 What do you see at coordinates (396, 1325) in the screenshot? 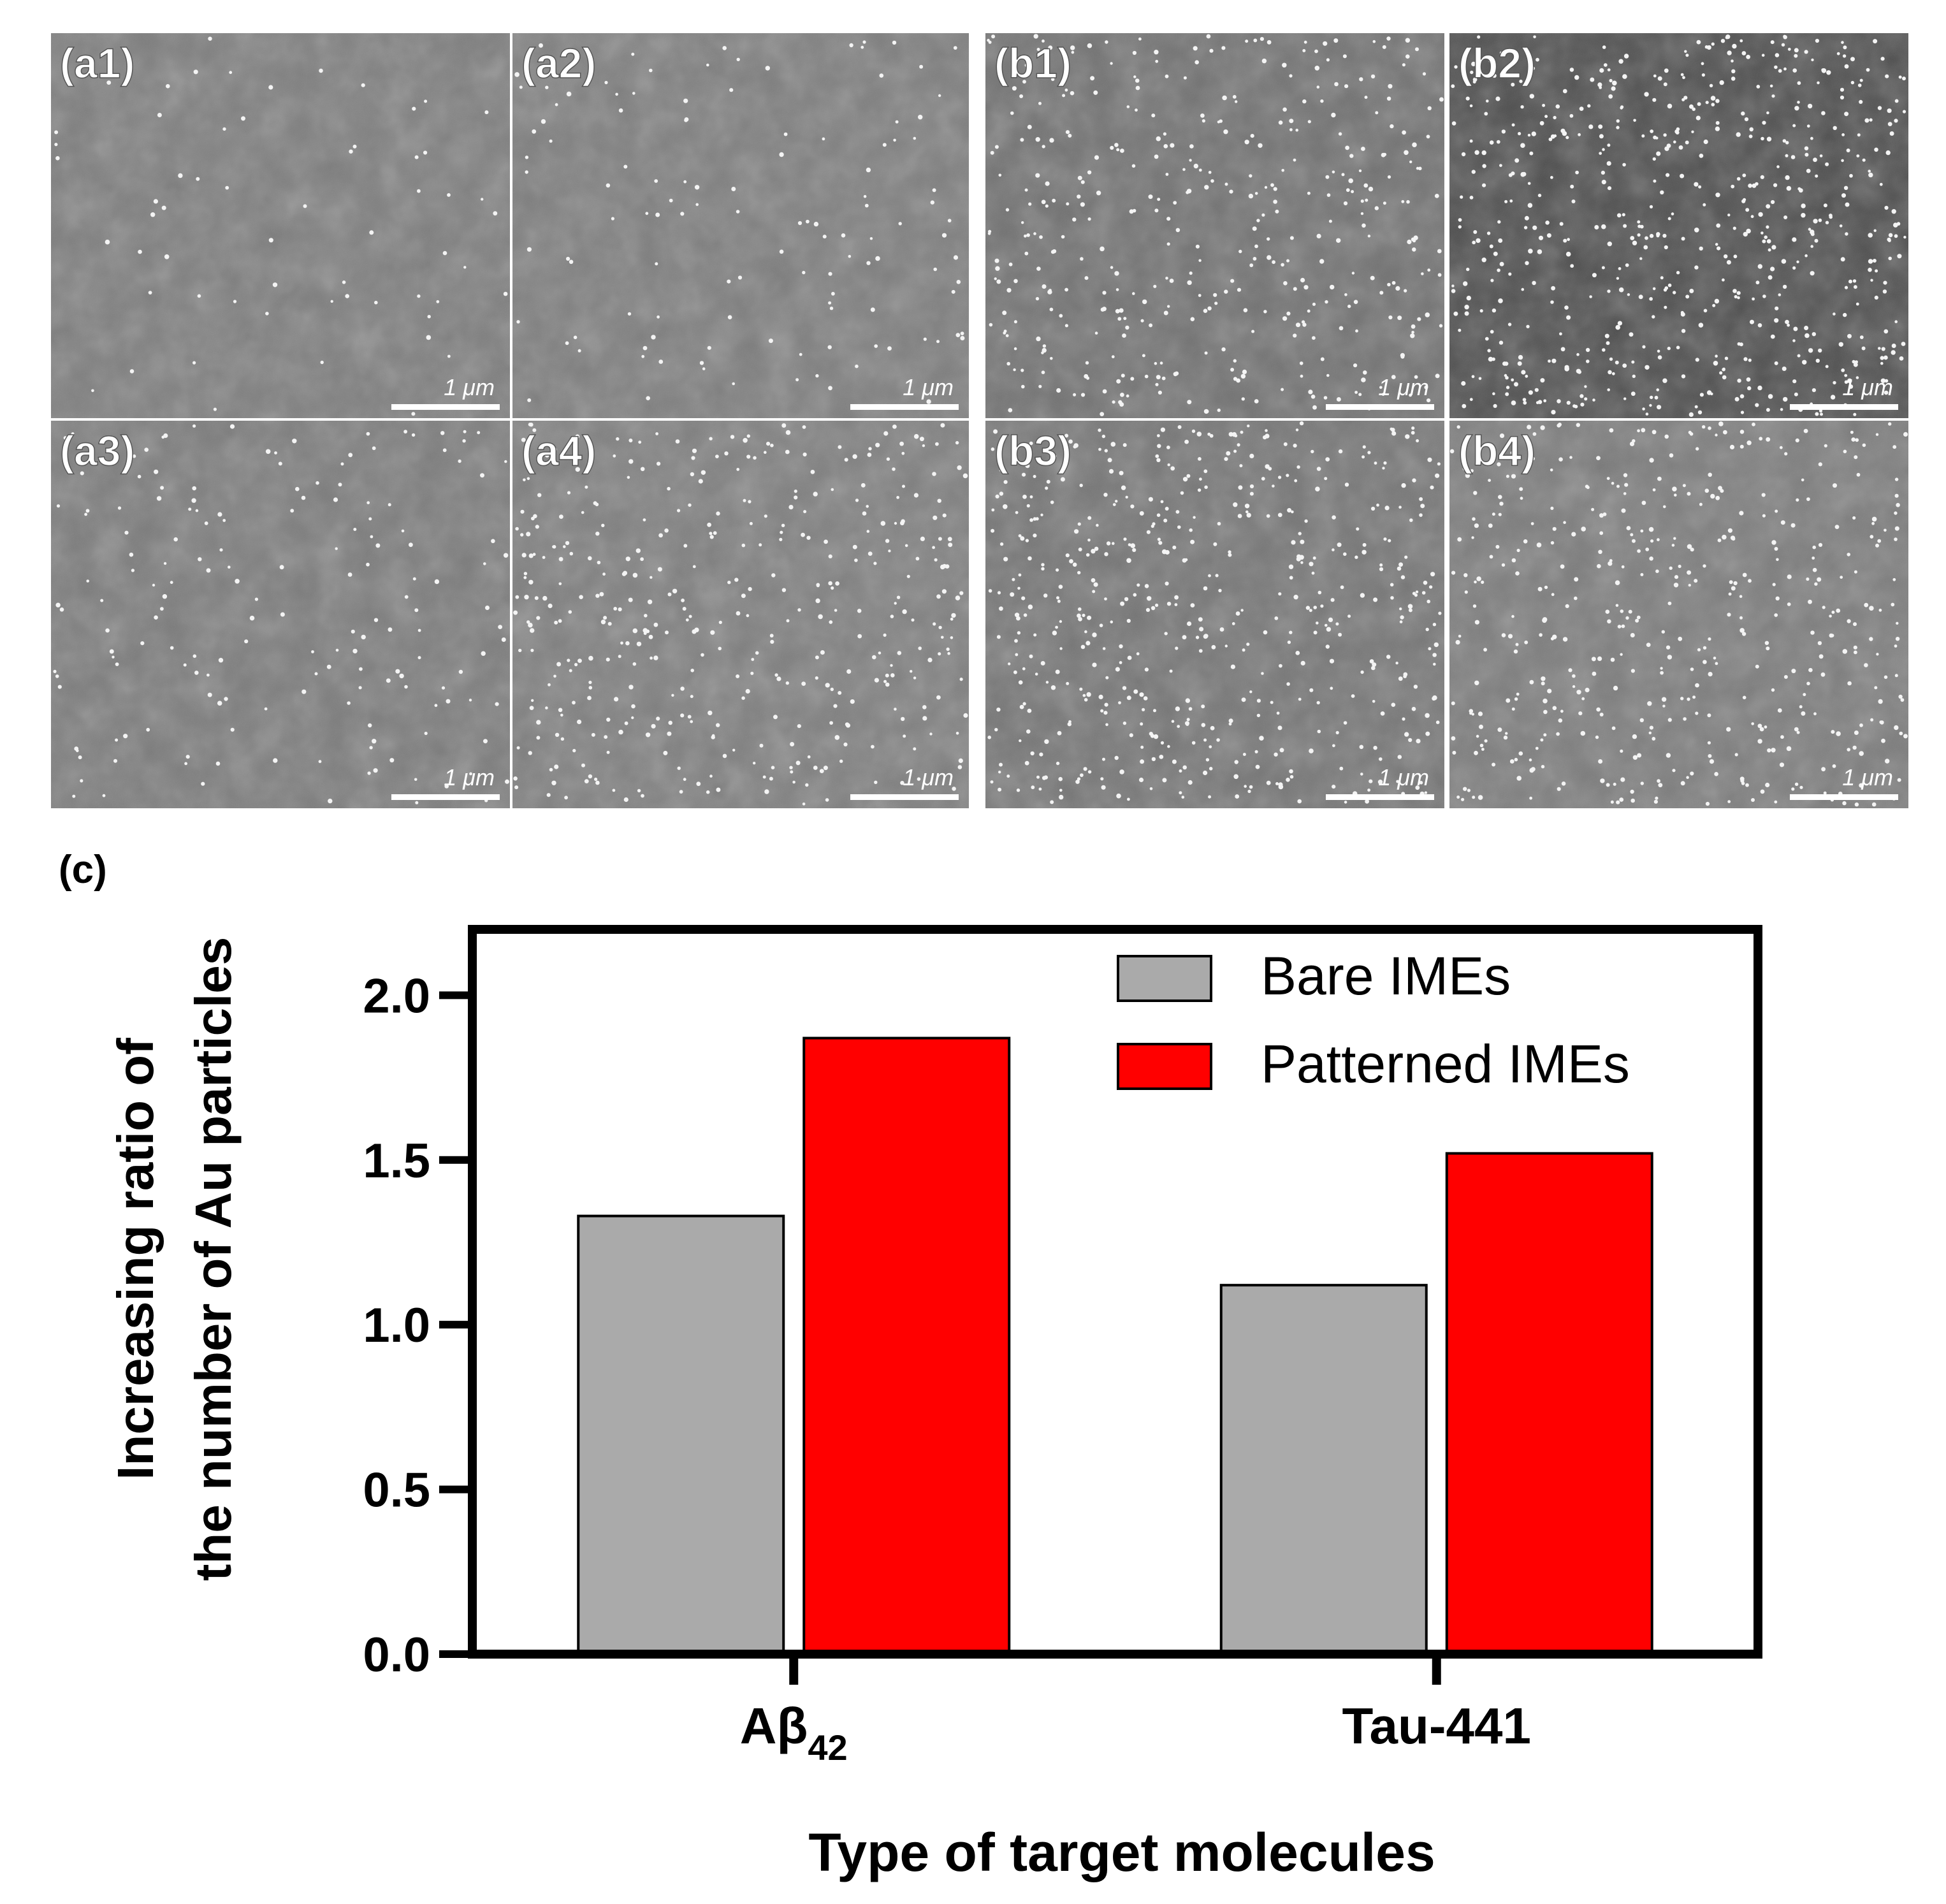
I see `y-tick-label: 1.0` at bounding box center [396, 1325].